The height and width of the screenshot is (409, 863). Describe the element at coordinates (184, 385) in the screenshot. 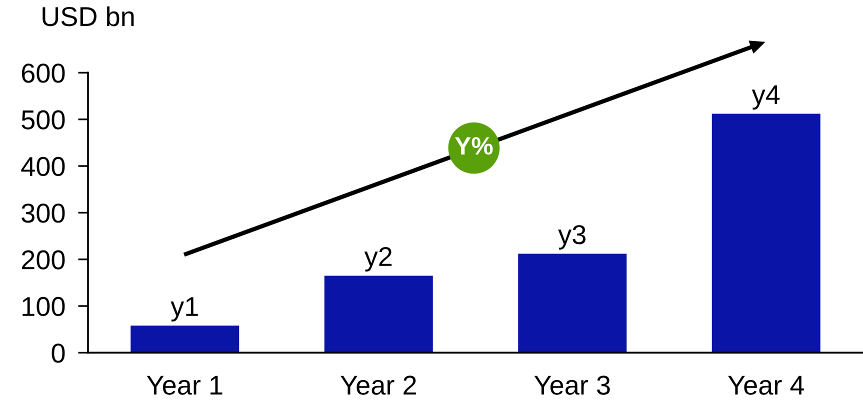

I see `x-tick-label: Year 1` at that location.